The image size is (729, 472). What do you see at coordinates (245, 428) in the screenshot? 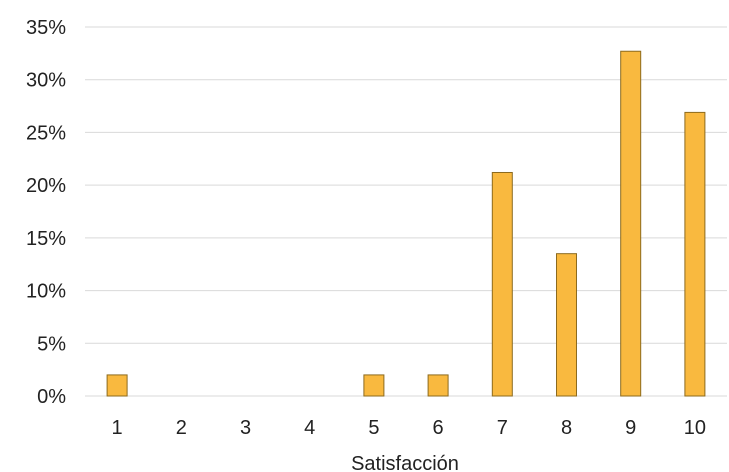
I see `x-tick-label: 3` at bounding box center [245, 428].